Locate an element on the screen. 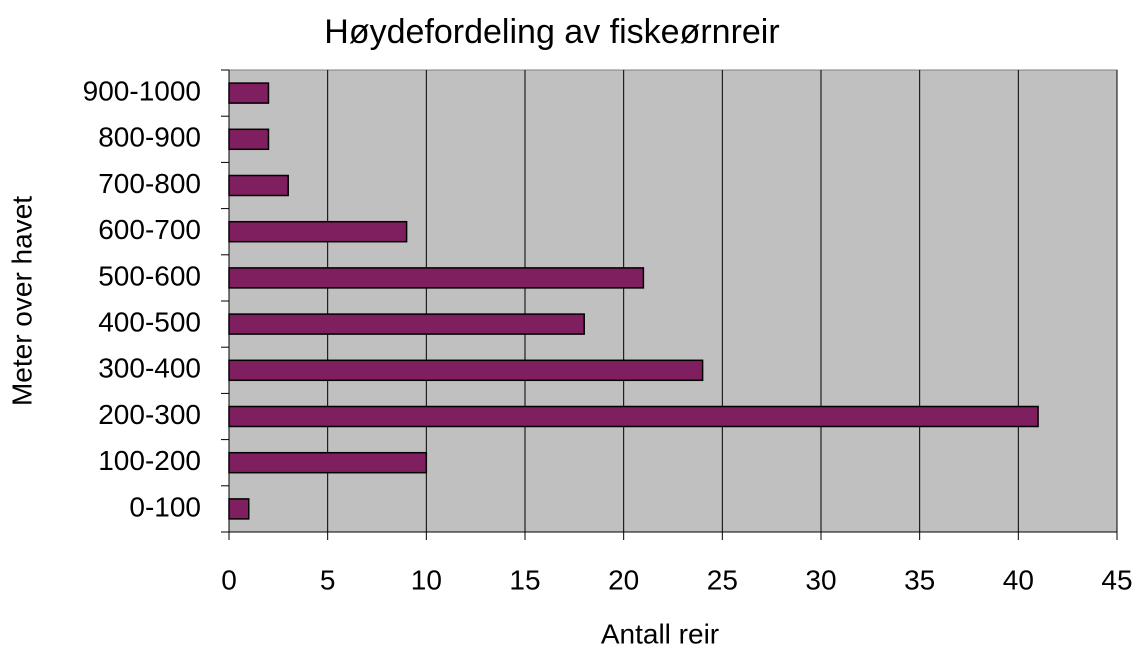  y-axis-label: Meter over havet is located at coordinates (21, 301).